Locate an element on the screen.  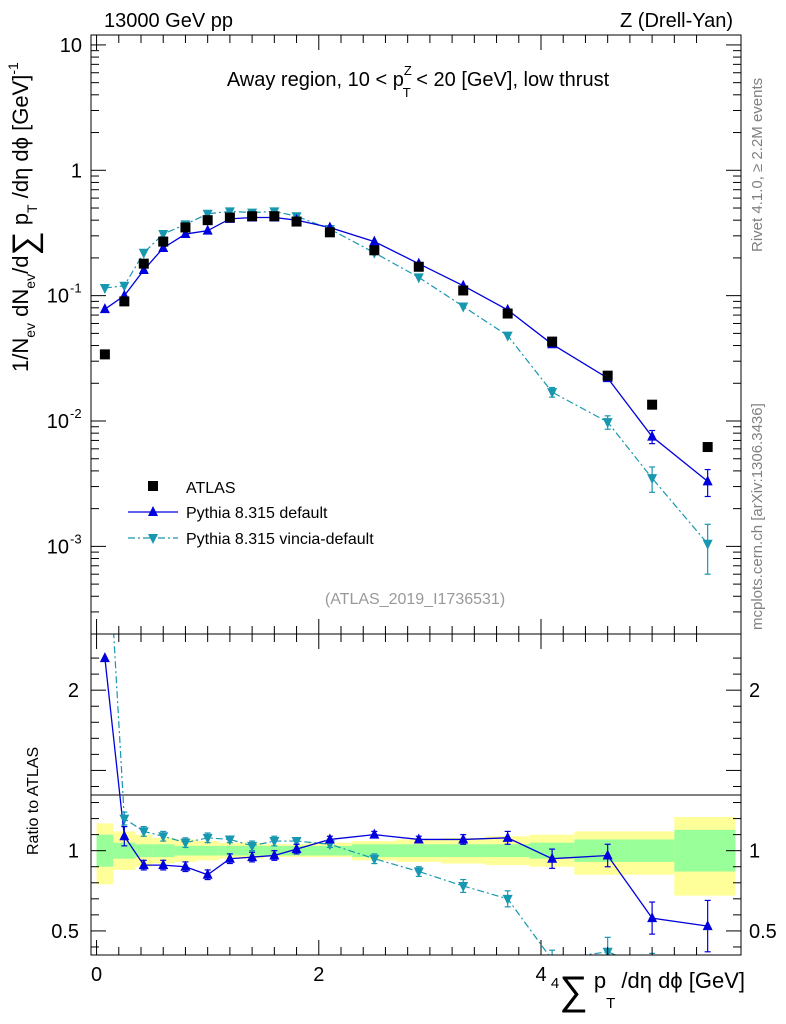
title-post: < 20 [GeV], low thrust is located at coordinates (510, 80).